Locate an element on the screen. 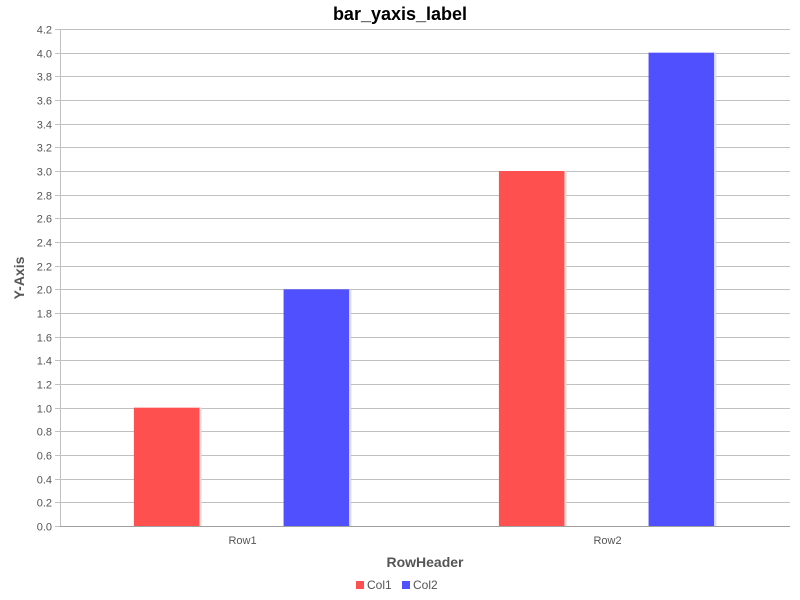  legend-swatch-col1 is located at coordinates (360, 585).